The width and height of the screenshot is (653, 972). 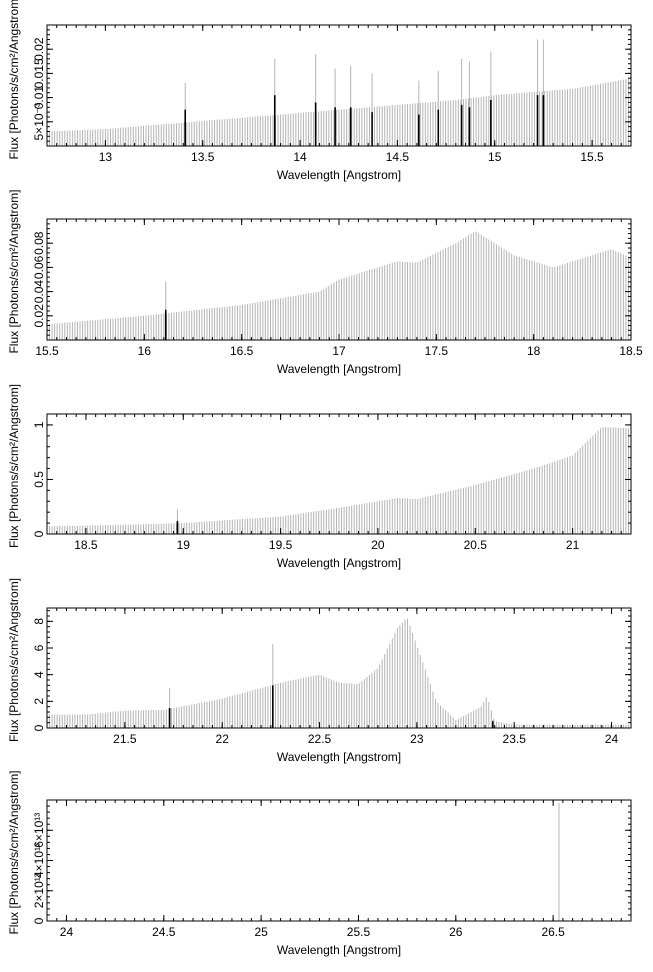 I want to click on x-tick-label: 17, so click(x=339, y=351).